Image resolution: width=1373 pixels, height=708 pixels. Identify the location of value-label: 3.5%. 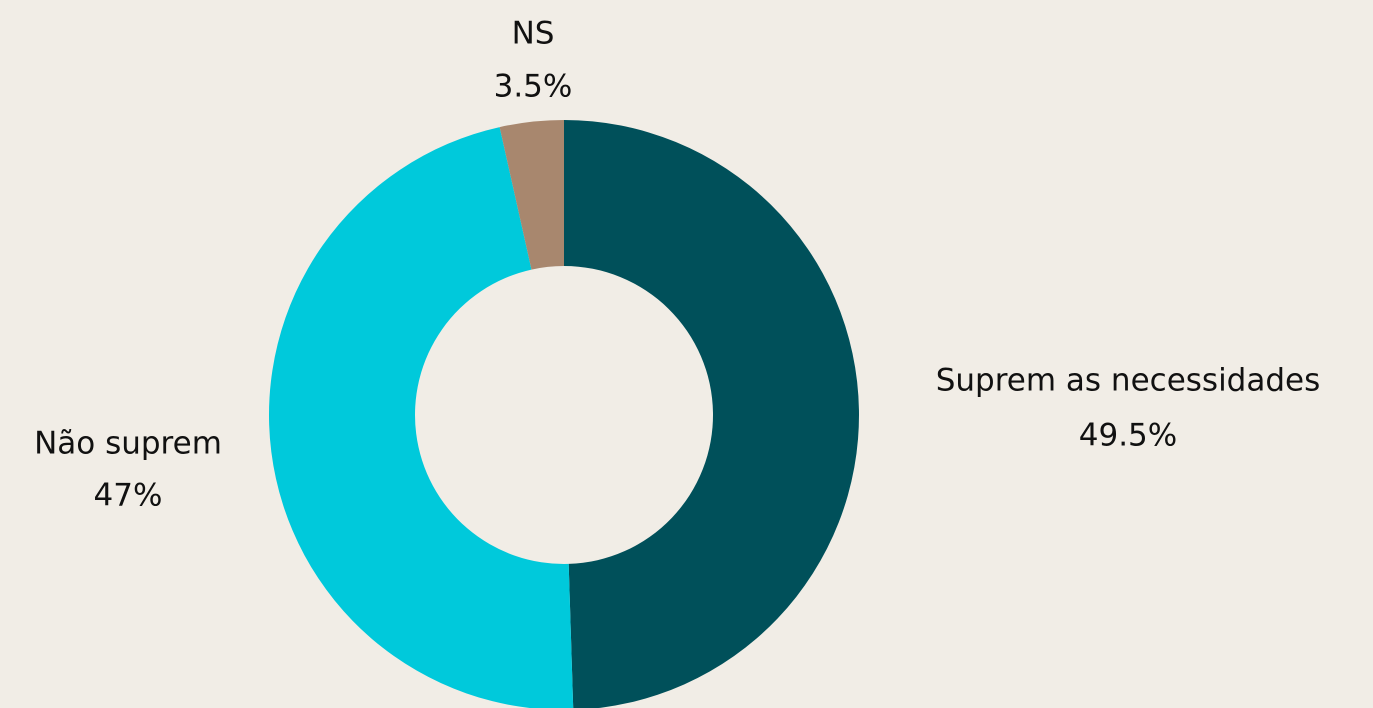
(533, 87).